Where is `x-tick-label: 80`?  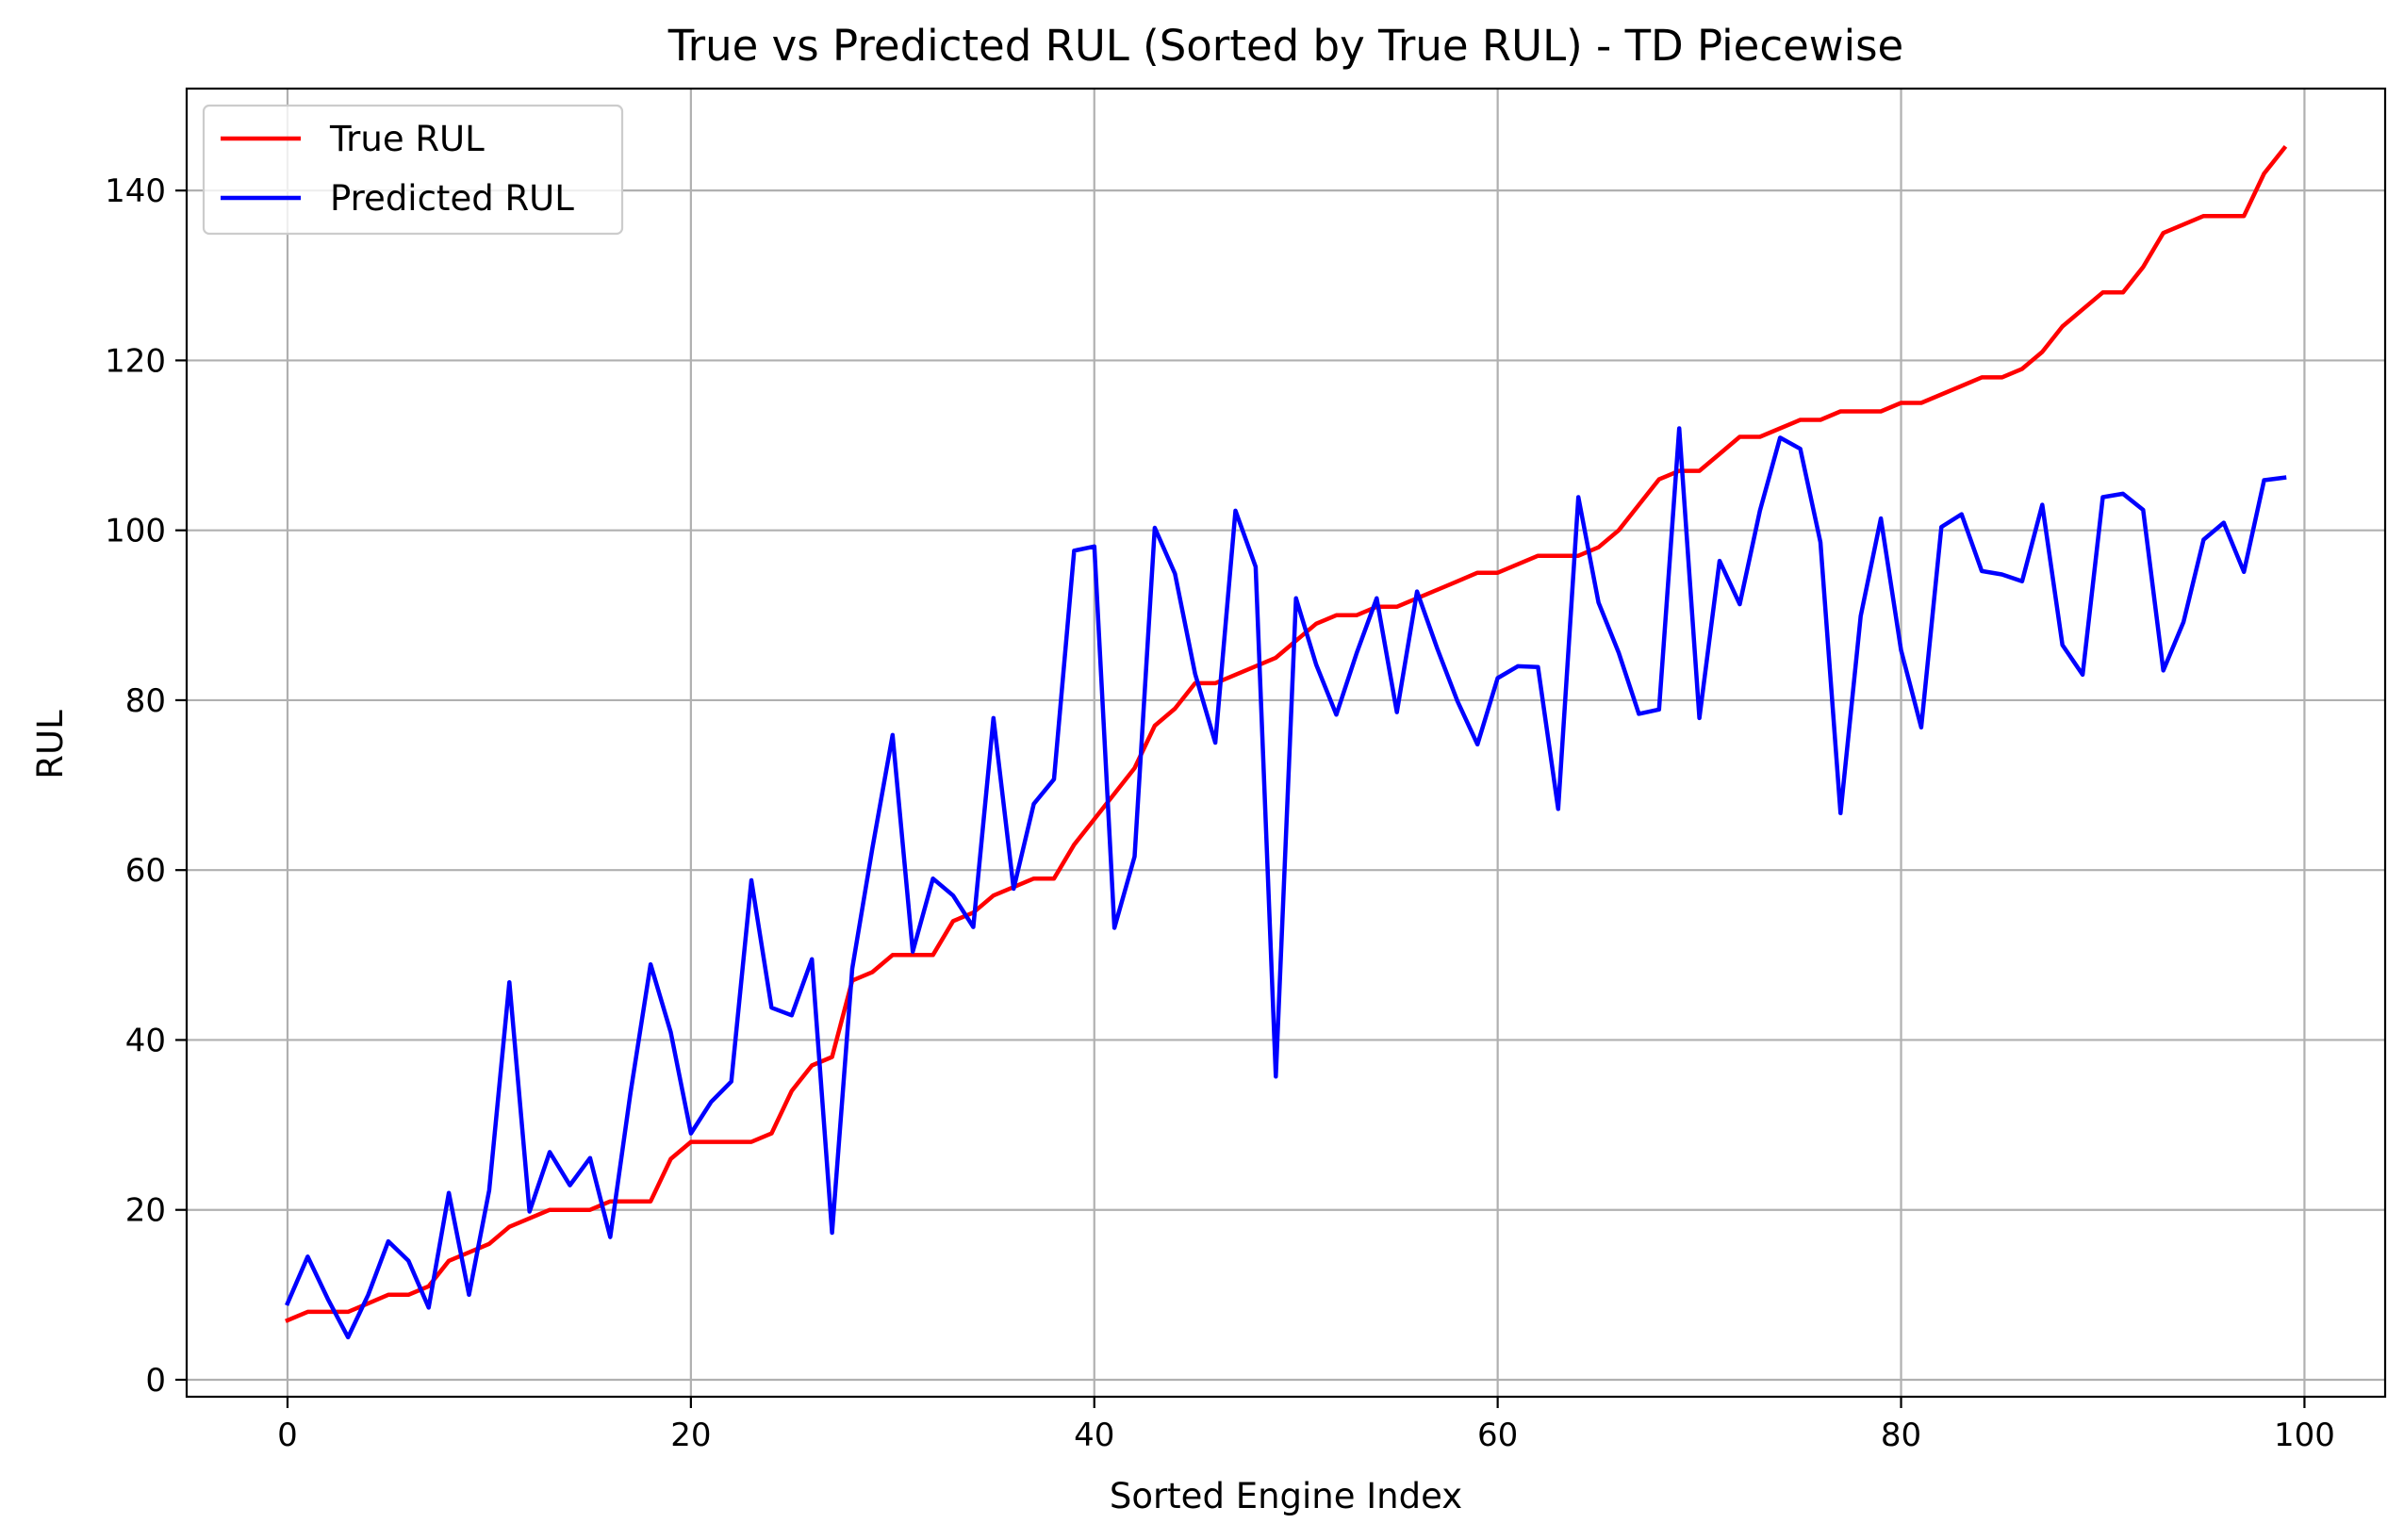
x-tick-label: 80 is located at coordinates (1901, 1435).